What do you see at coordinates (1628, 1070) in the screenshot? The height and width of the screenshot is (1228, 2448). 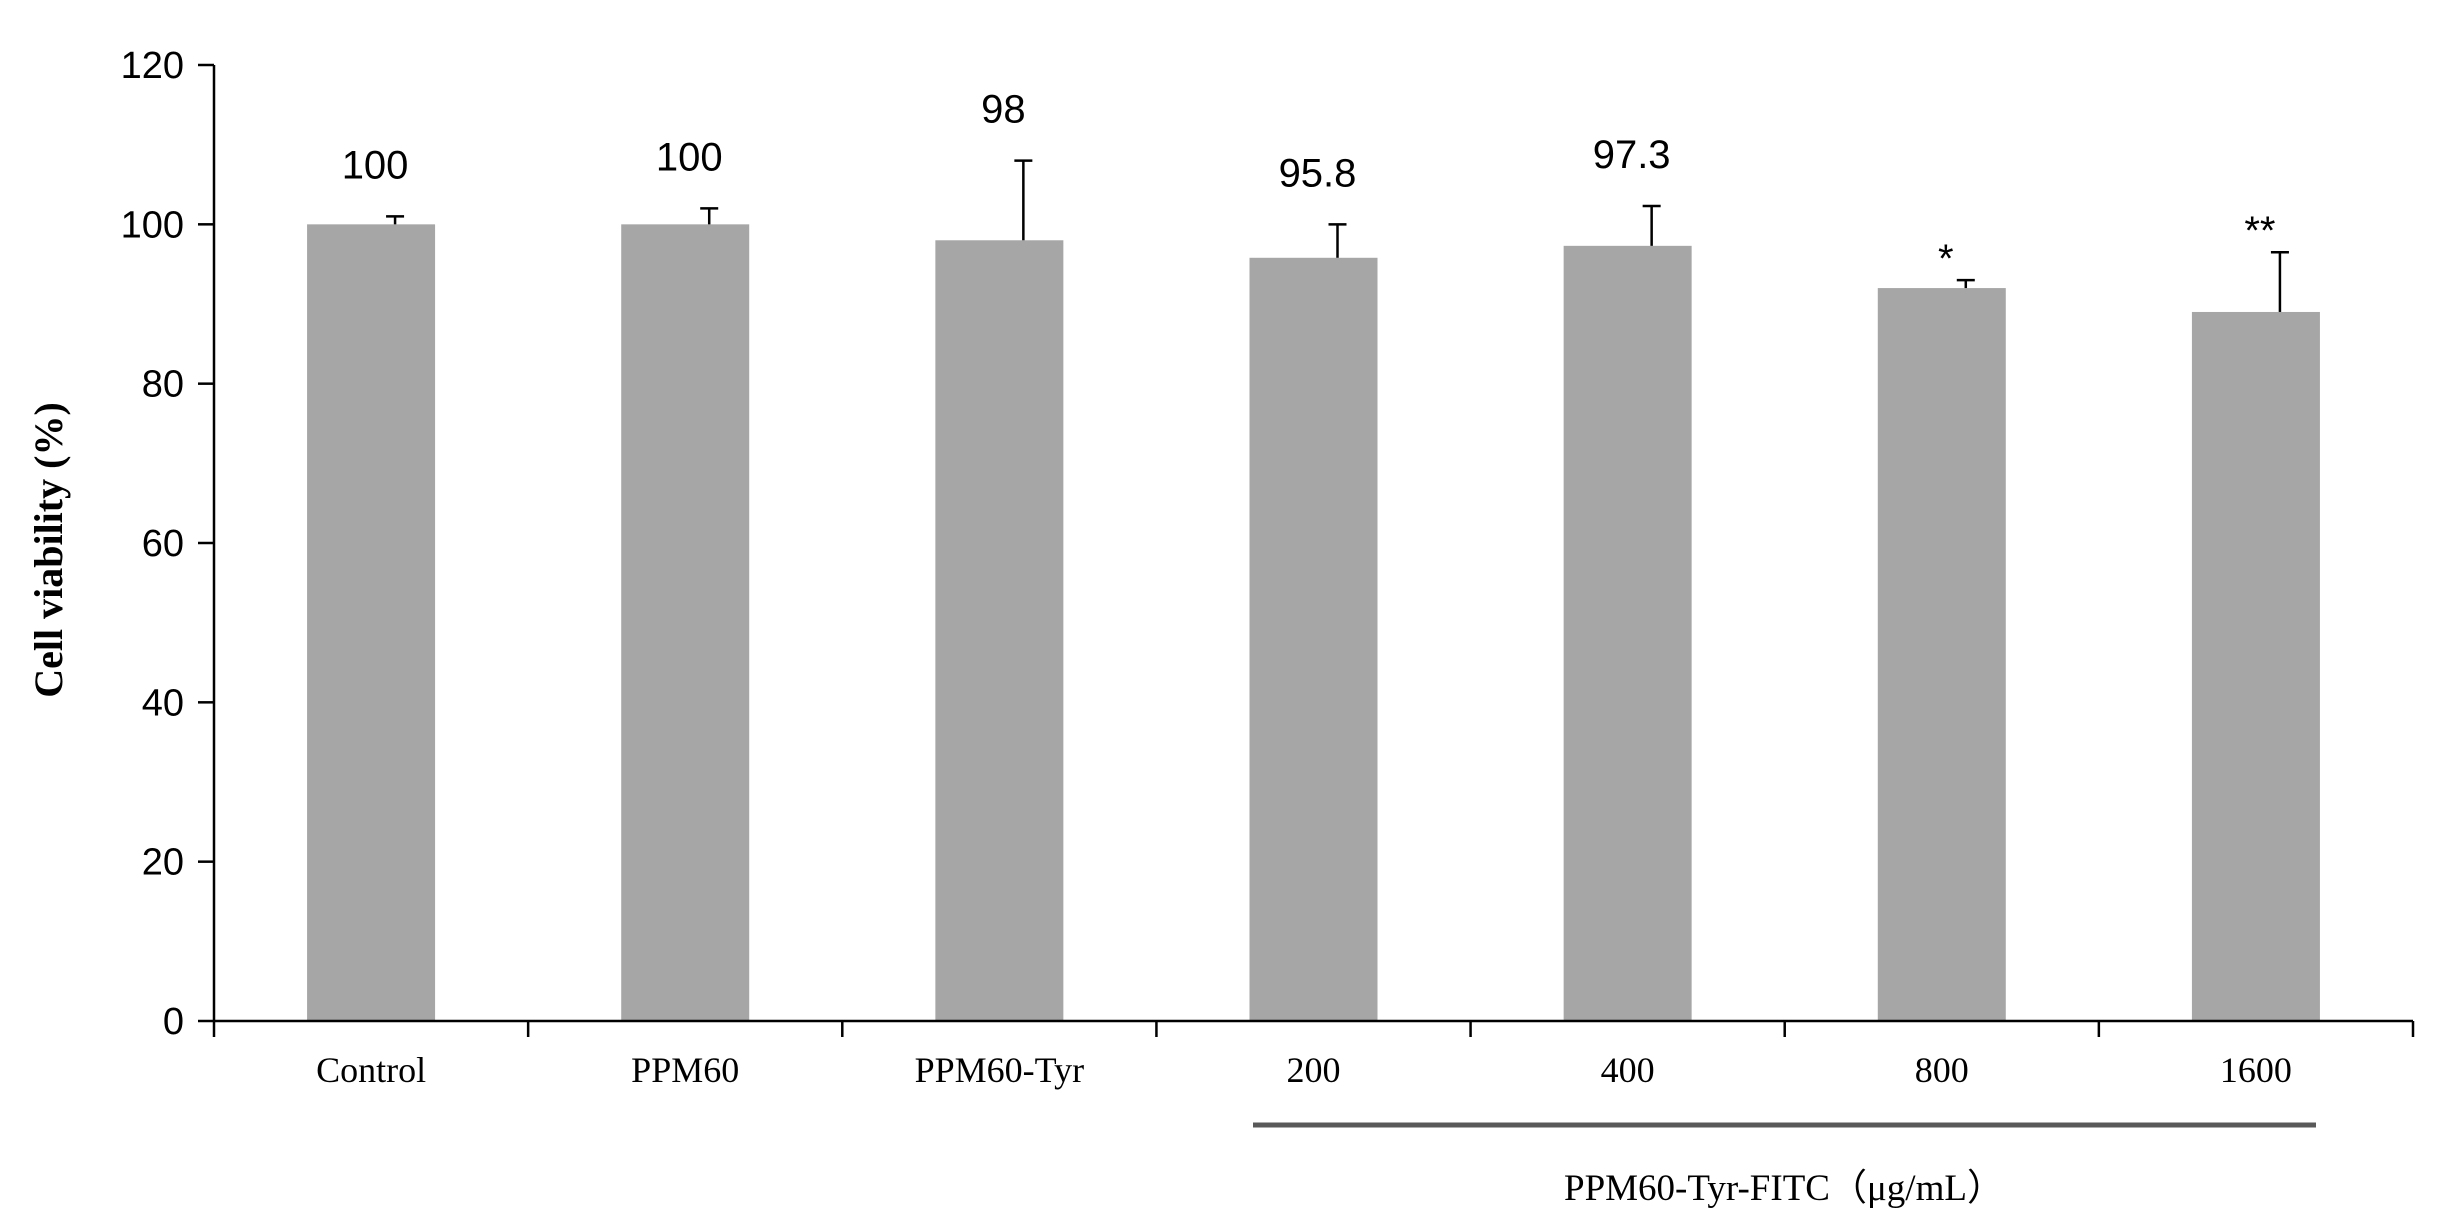 I see `x-tick-label: 400` at bounding box center [1628, 1070].